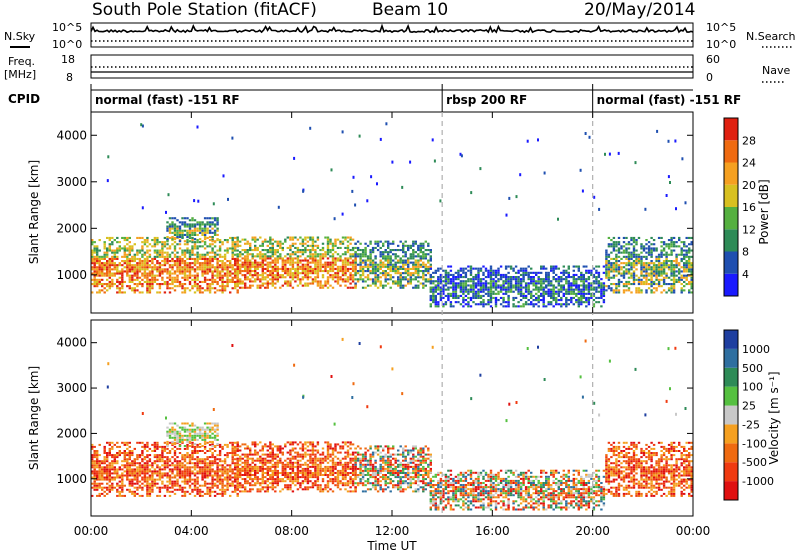 The image size is (800, 554). Describe the element at coordinates (392, 28) in the screenshot. I see `nsky-trace` at that location.